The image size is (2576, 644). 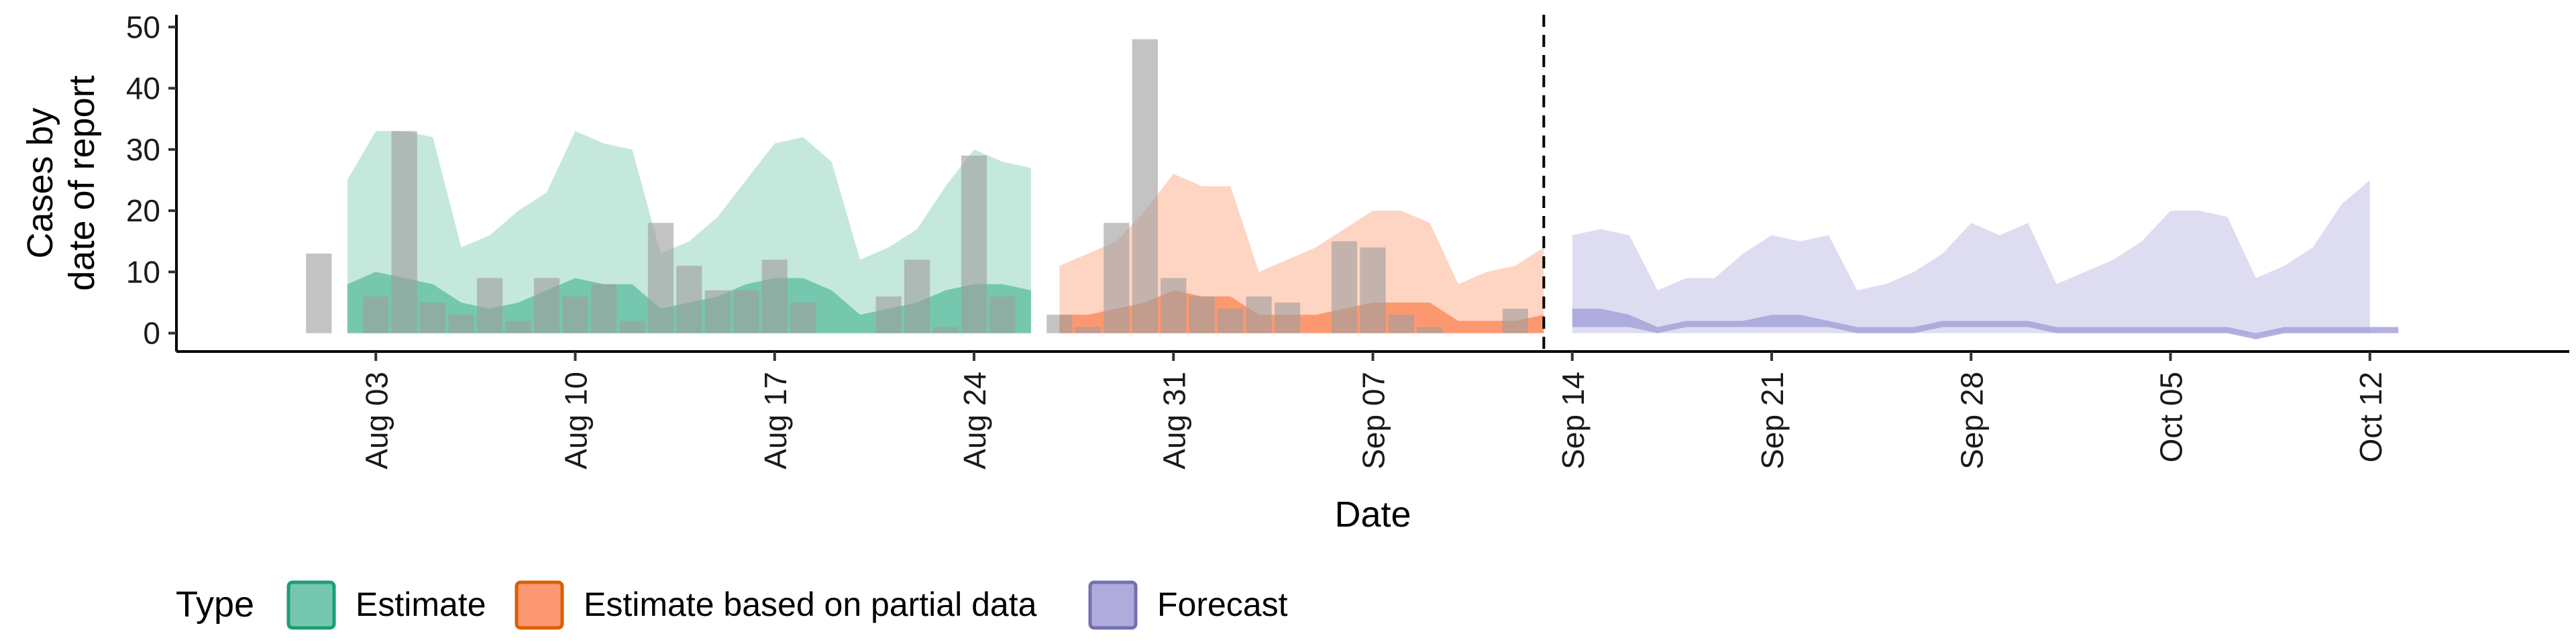 I want to click on legend-label: Estimate, so click(x=421, y=604).